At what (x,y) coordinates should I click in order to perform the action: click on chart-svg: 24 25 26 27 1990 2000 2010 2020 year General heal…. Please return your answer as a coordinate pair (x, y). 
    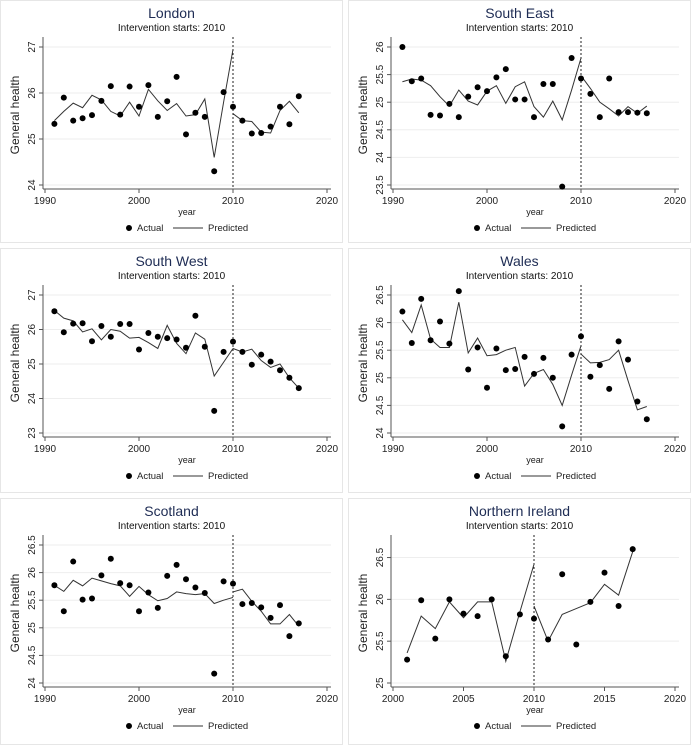
    Looking at the image, I should click on (173, 135).